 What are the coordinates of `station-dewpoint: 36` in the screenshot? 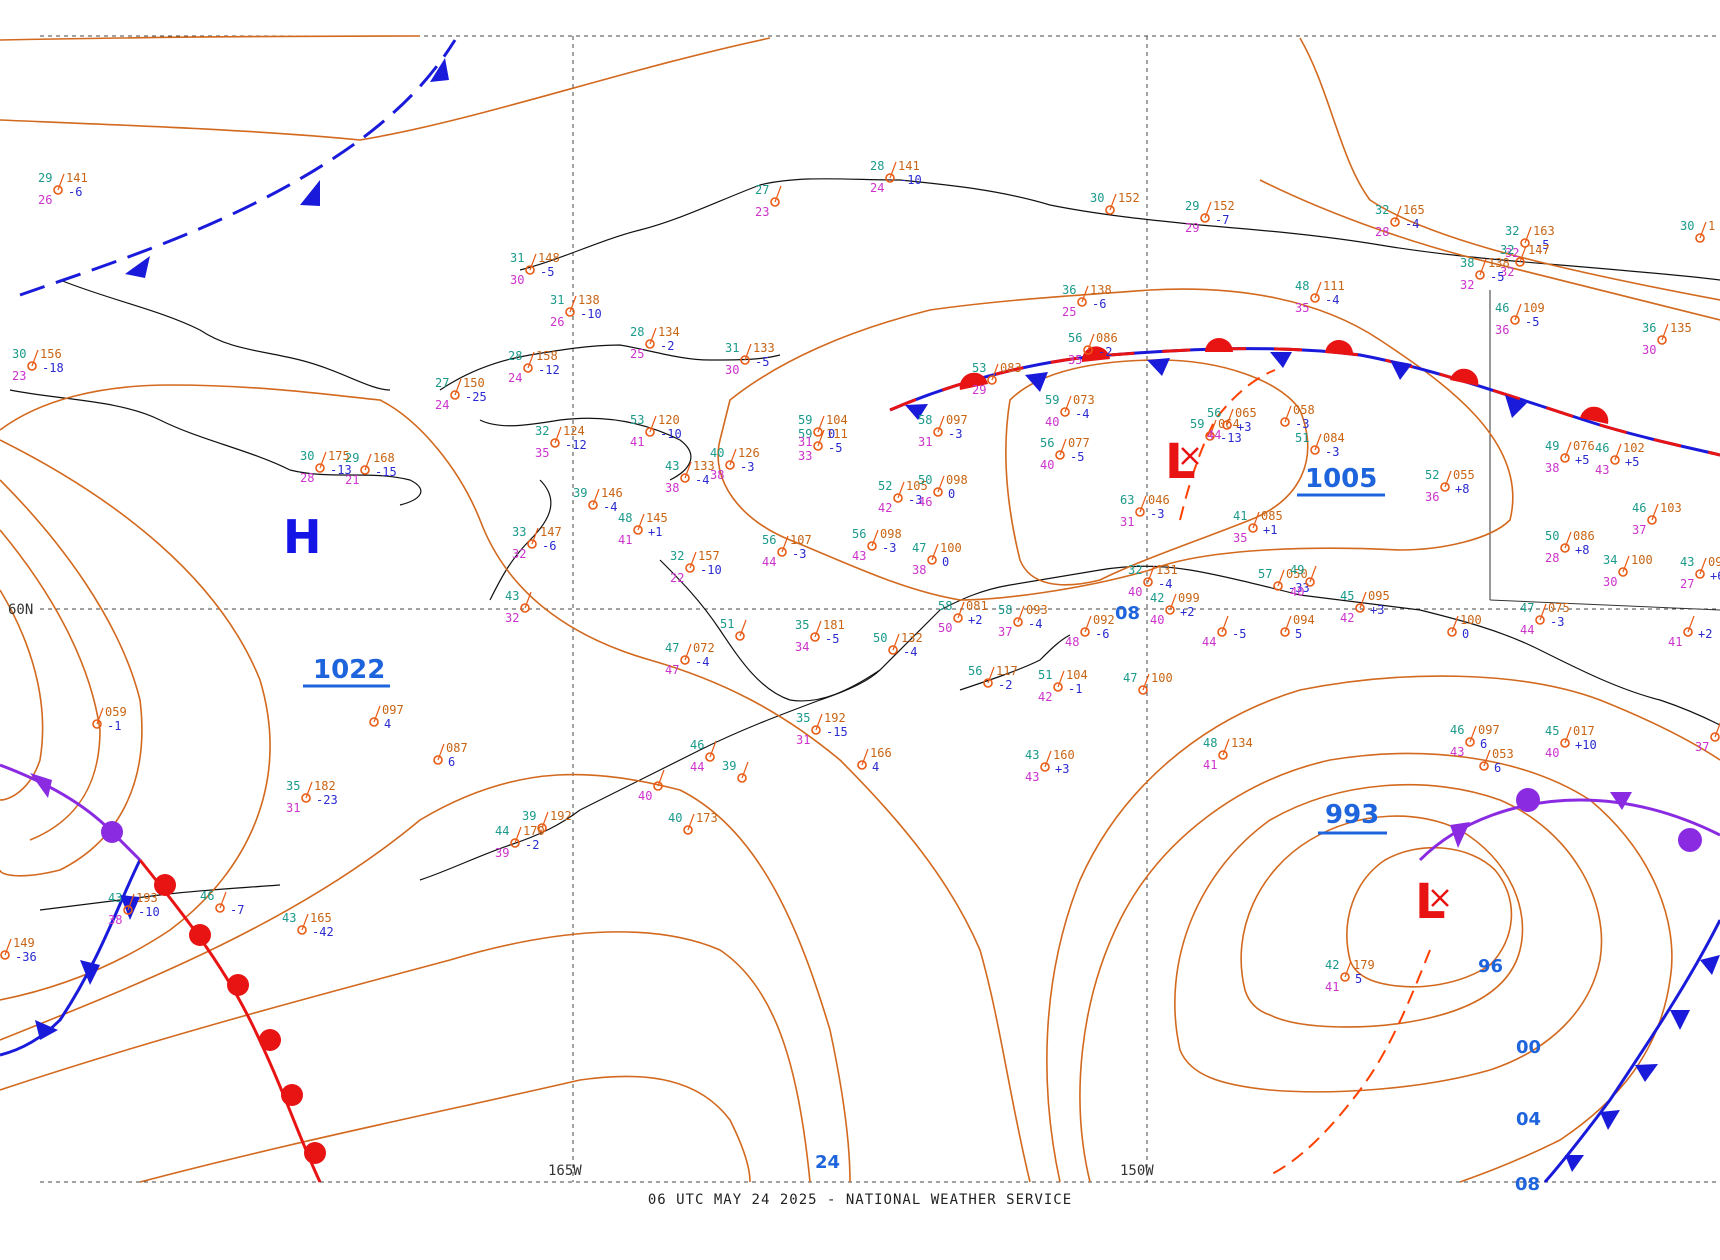 It's located at (1502, 330).